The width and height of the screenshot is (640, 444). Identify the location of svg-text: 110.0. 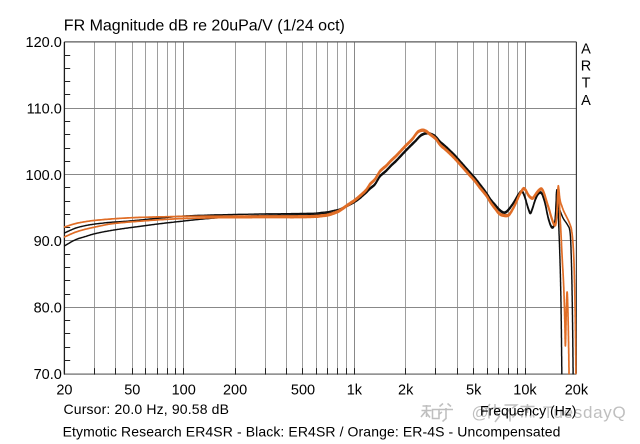
(44, 110).